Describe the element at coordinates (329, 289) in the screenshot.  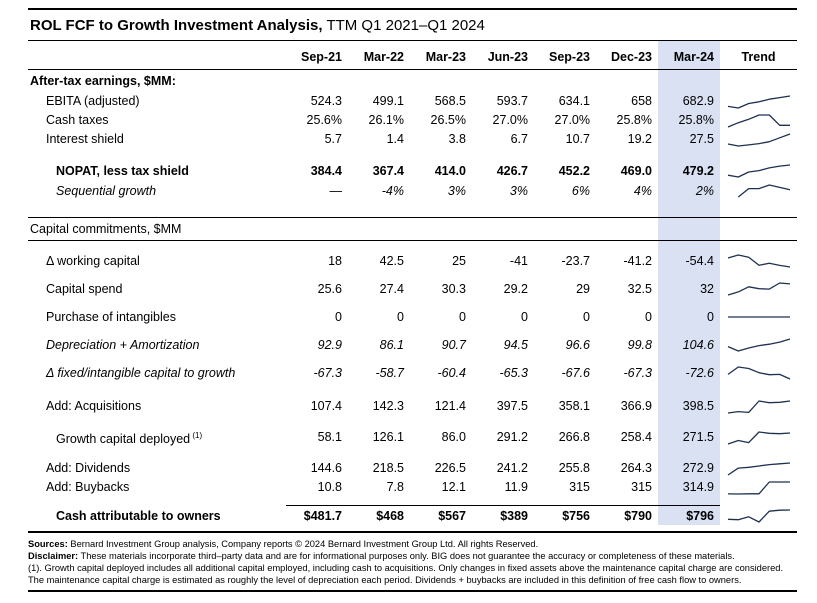
I see `value-cell: 25.6` at that location.